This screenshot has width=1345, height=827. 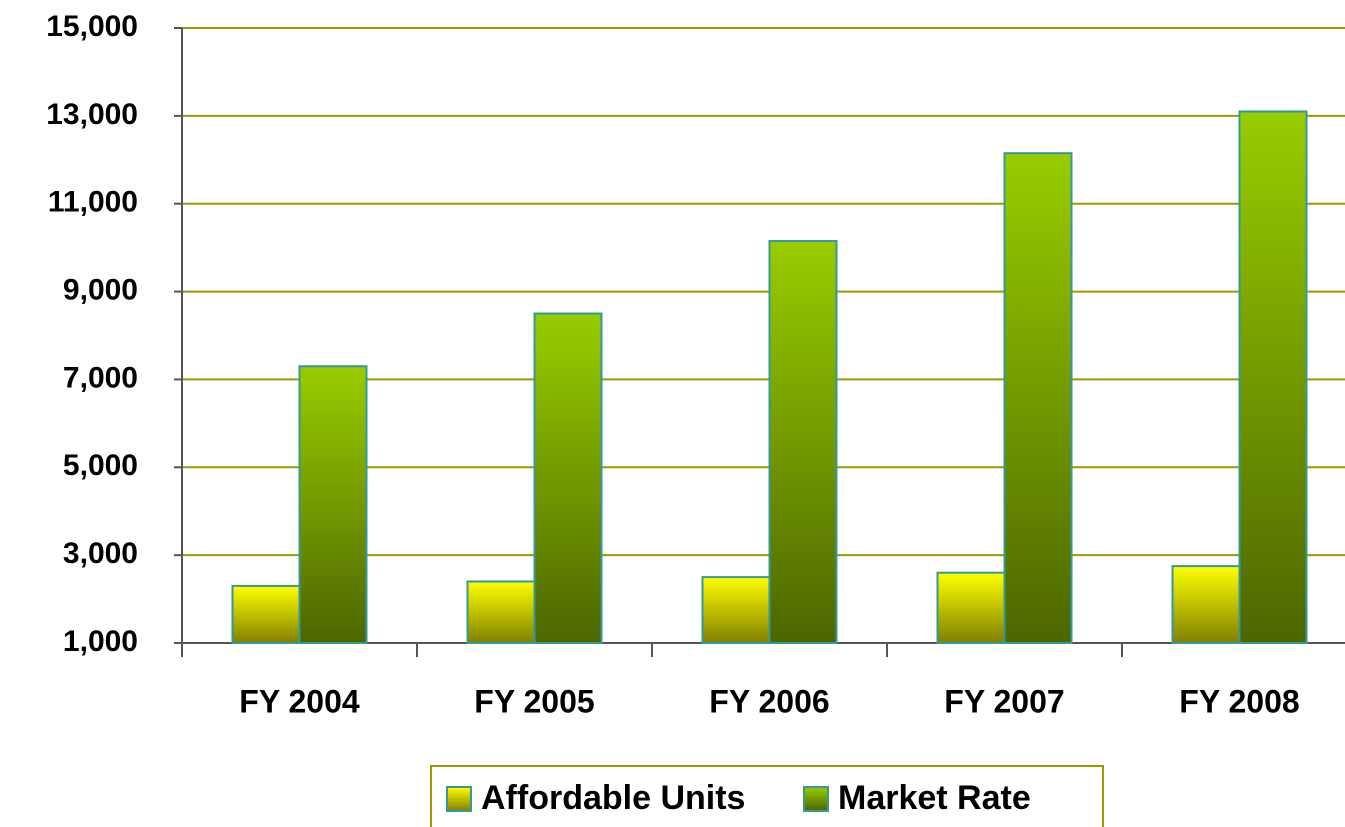 What do you see at coordinates (299, 701) in the screenshot?
I see `x-tick-label: FY 2004` at bounding box center [299, 701].